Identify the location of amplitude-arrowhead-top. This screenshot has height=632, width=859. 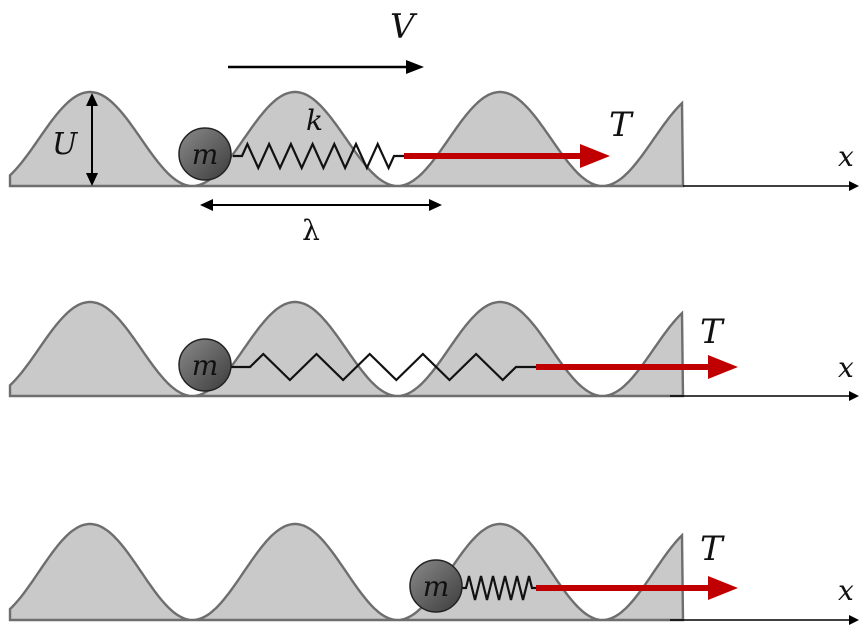
(92, 99).